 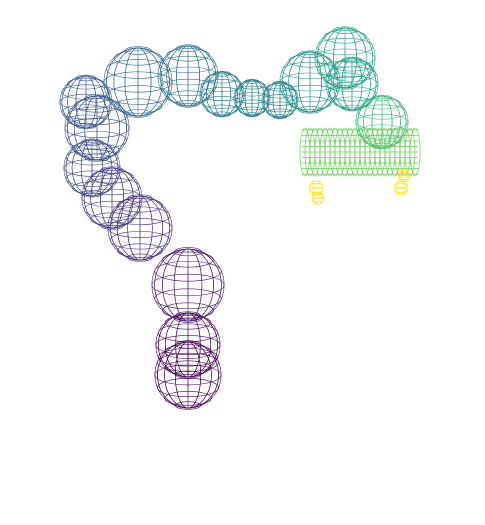 I want to click on wire-cylinder, so click(x=360, y=152).